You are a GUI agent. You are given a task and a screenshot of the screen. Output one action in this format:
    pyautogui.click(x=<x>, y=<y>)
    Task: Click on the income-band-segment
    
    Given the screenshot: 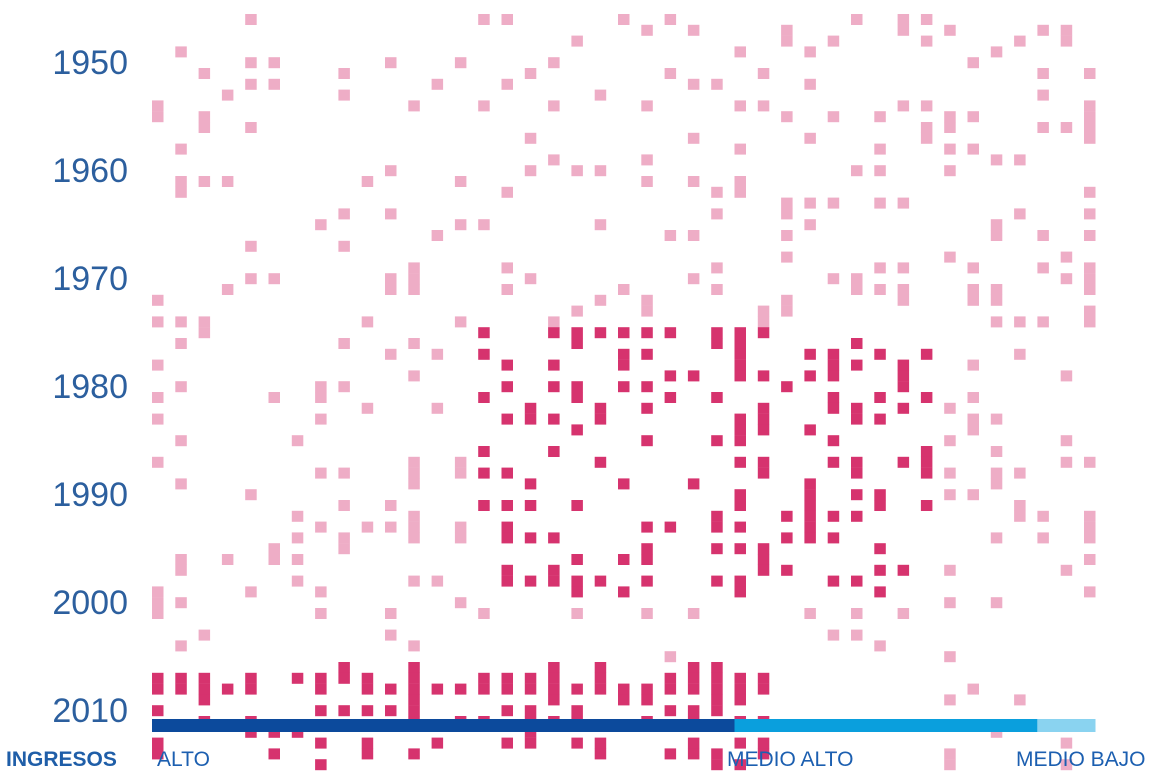 What is the action you would take?
    pyautogui.click(x=1066, y=725)
    